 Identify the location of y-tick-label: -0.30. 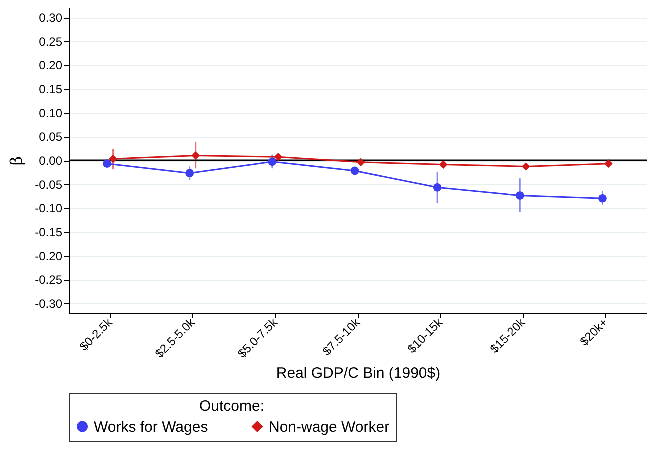
(49, 303).